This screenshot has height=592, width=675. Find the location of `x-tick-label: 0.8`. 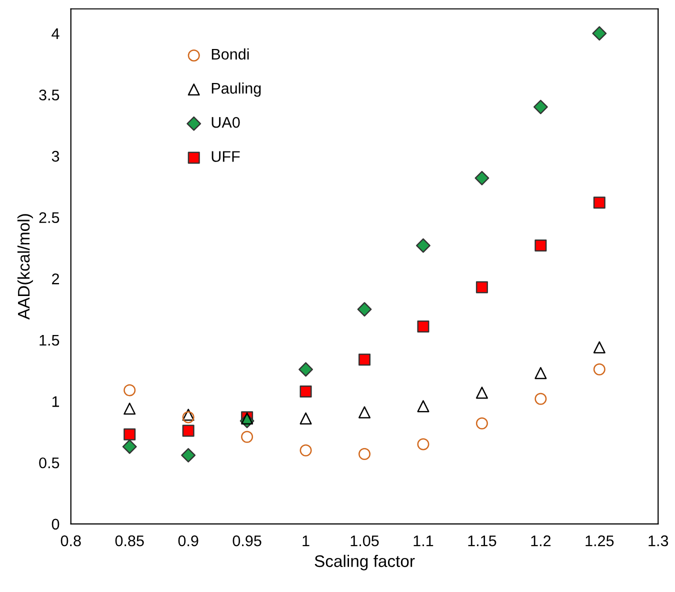

x-tick-label: 0.8 is located at coordinates (70, 540).